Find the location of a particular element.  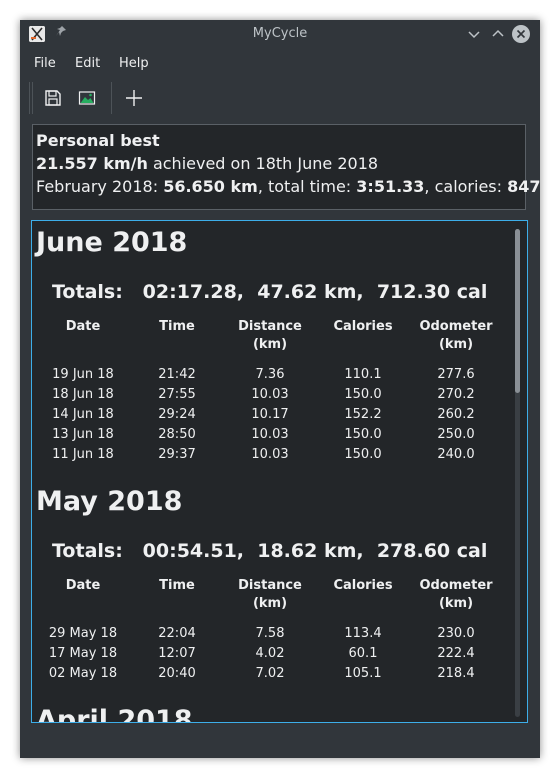

scrollbar-thumb is located at coordinates (517, 311).